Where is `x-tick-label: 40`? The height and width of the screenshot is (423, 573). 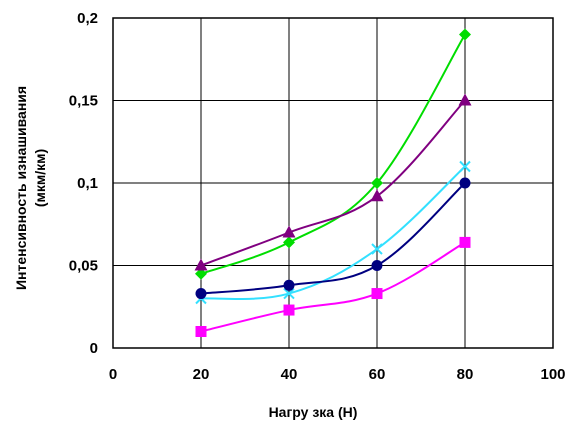 x-tick-label: 40 is located at coordinates (289, 374).